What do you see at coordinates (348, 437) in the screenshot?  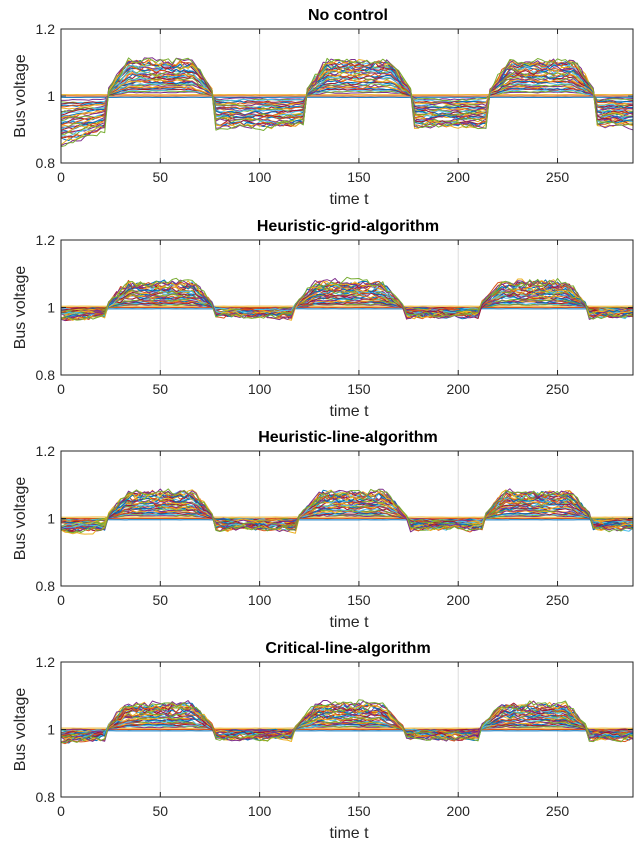 I see `chart-title: Heuristic-line-algorithm` at bounding box center [348, 437].